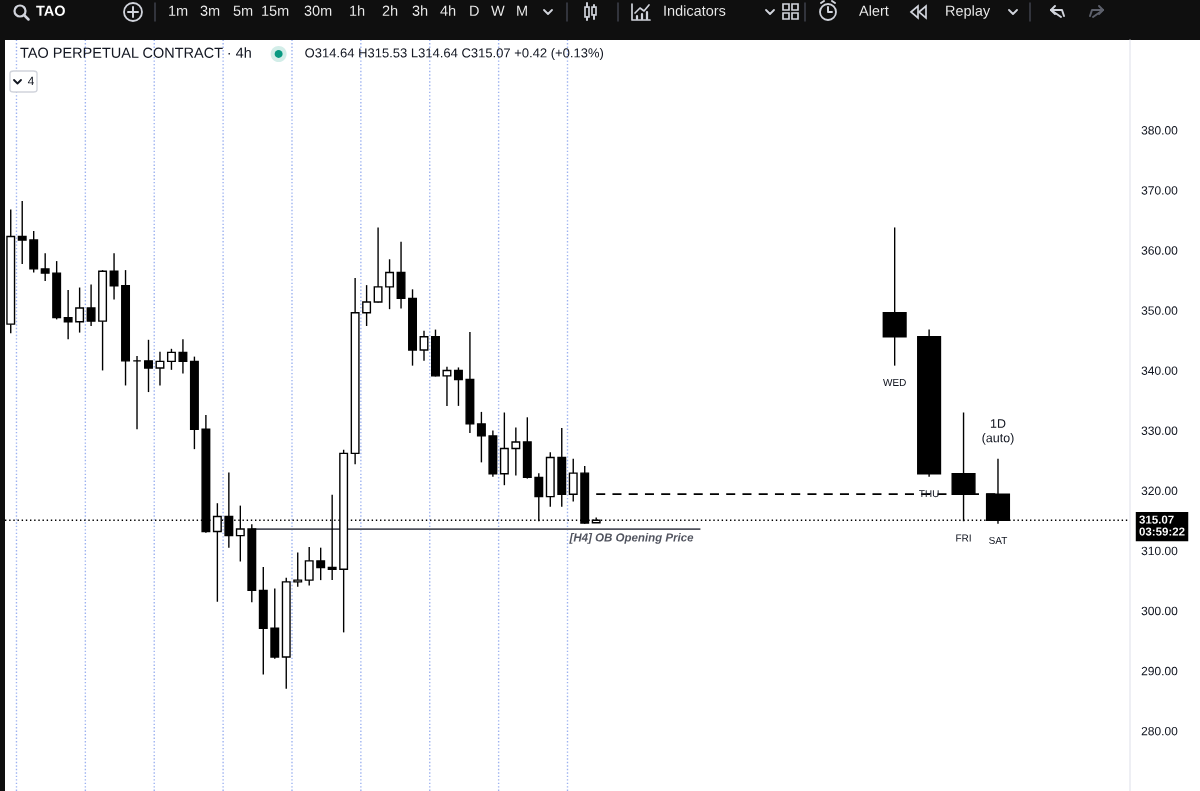 The height and width of the screenshot is (791, 1200). Describe the element at coordinates (631, 538) in the screenshot. I see `series-label: [H4] OB Opening Price` at that location.